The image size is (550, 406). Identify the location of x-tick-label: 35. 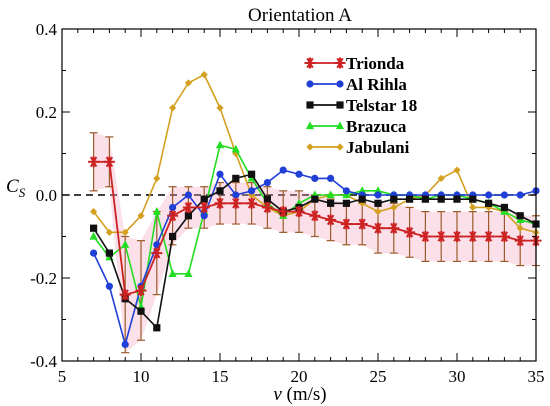
(536, 376).